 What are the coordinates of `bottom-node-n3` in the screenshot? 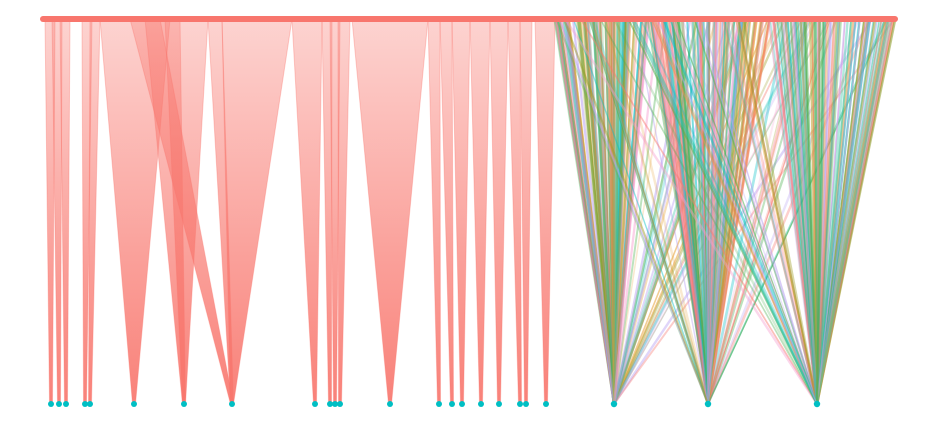 It's located at (66, 404).